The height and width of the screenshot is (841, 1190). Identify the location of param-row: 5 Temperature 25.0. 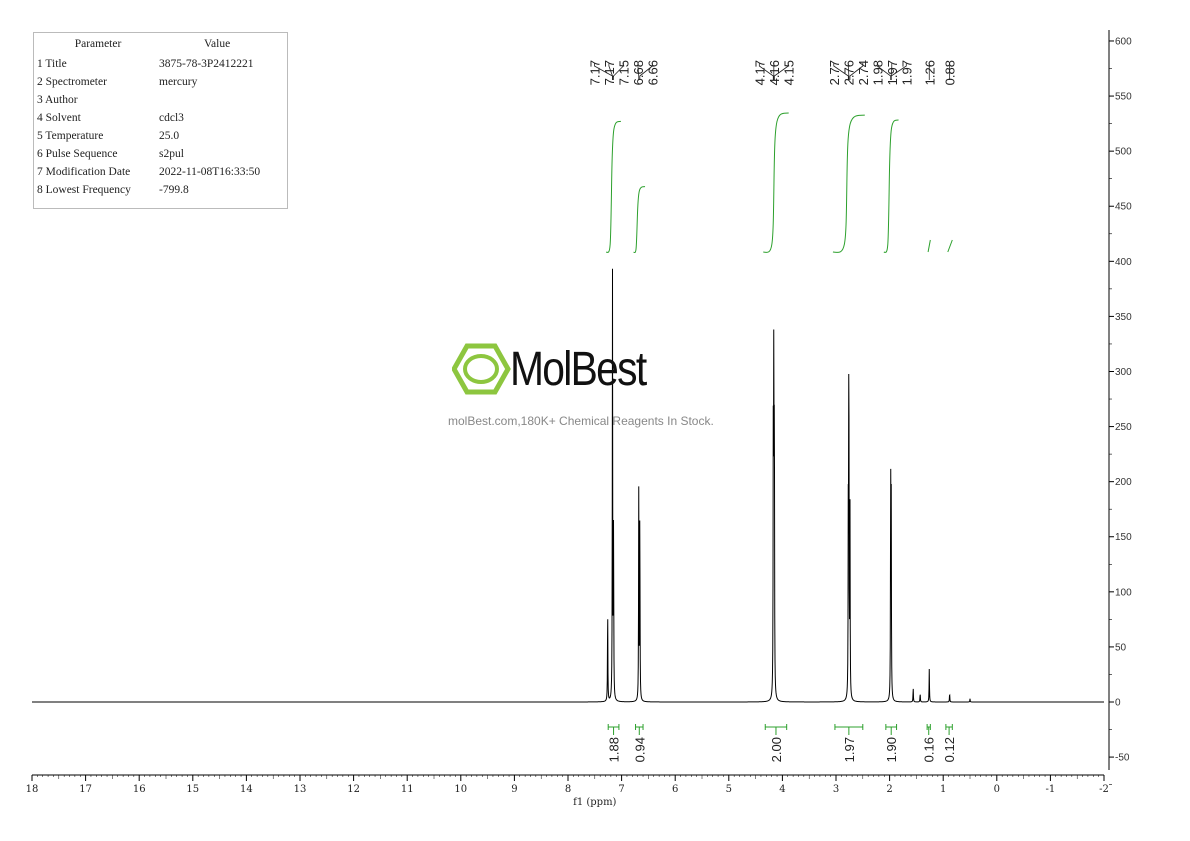
(148, 136).